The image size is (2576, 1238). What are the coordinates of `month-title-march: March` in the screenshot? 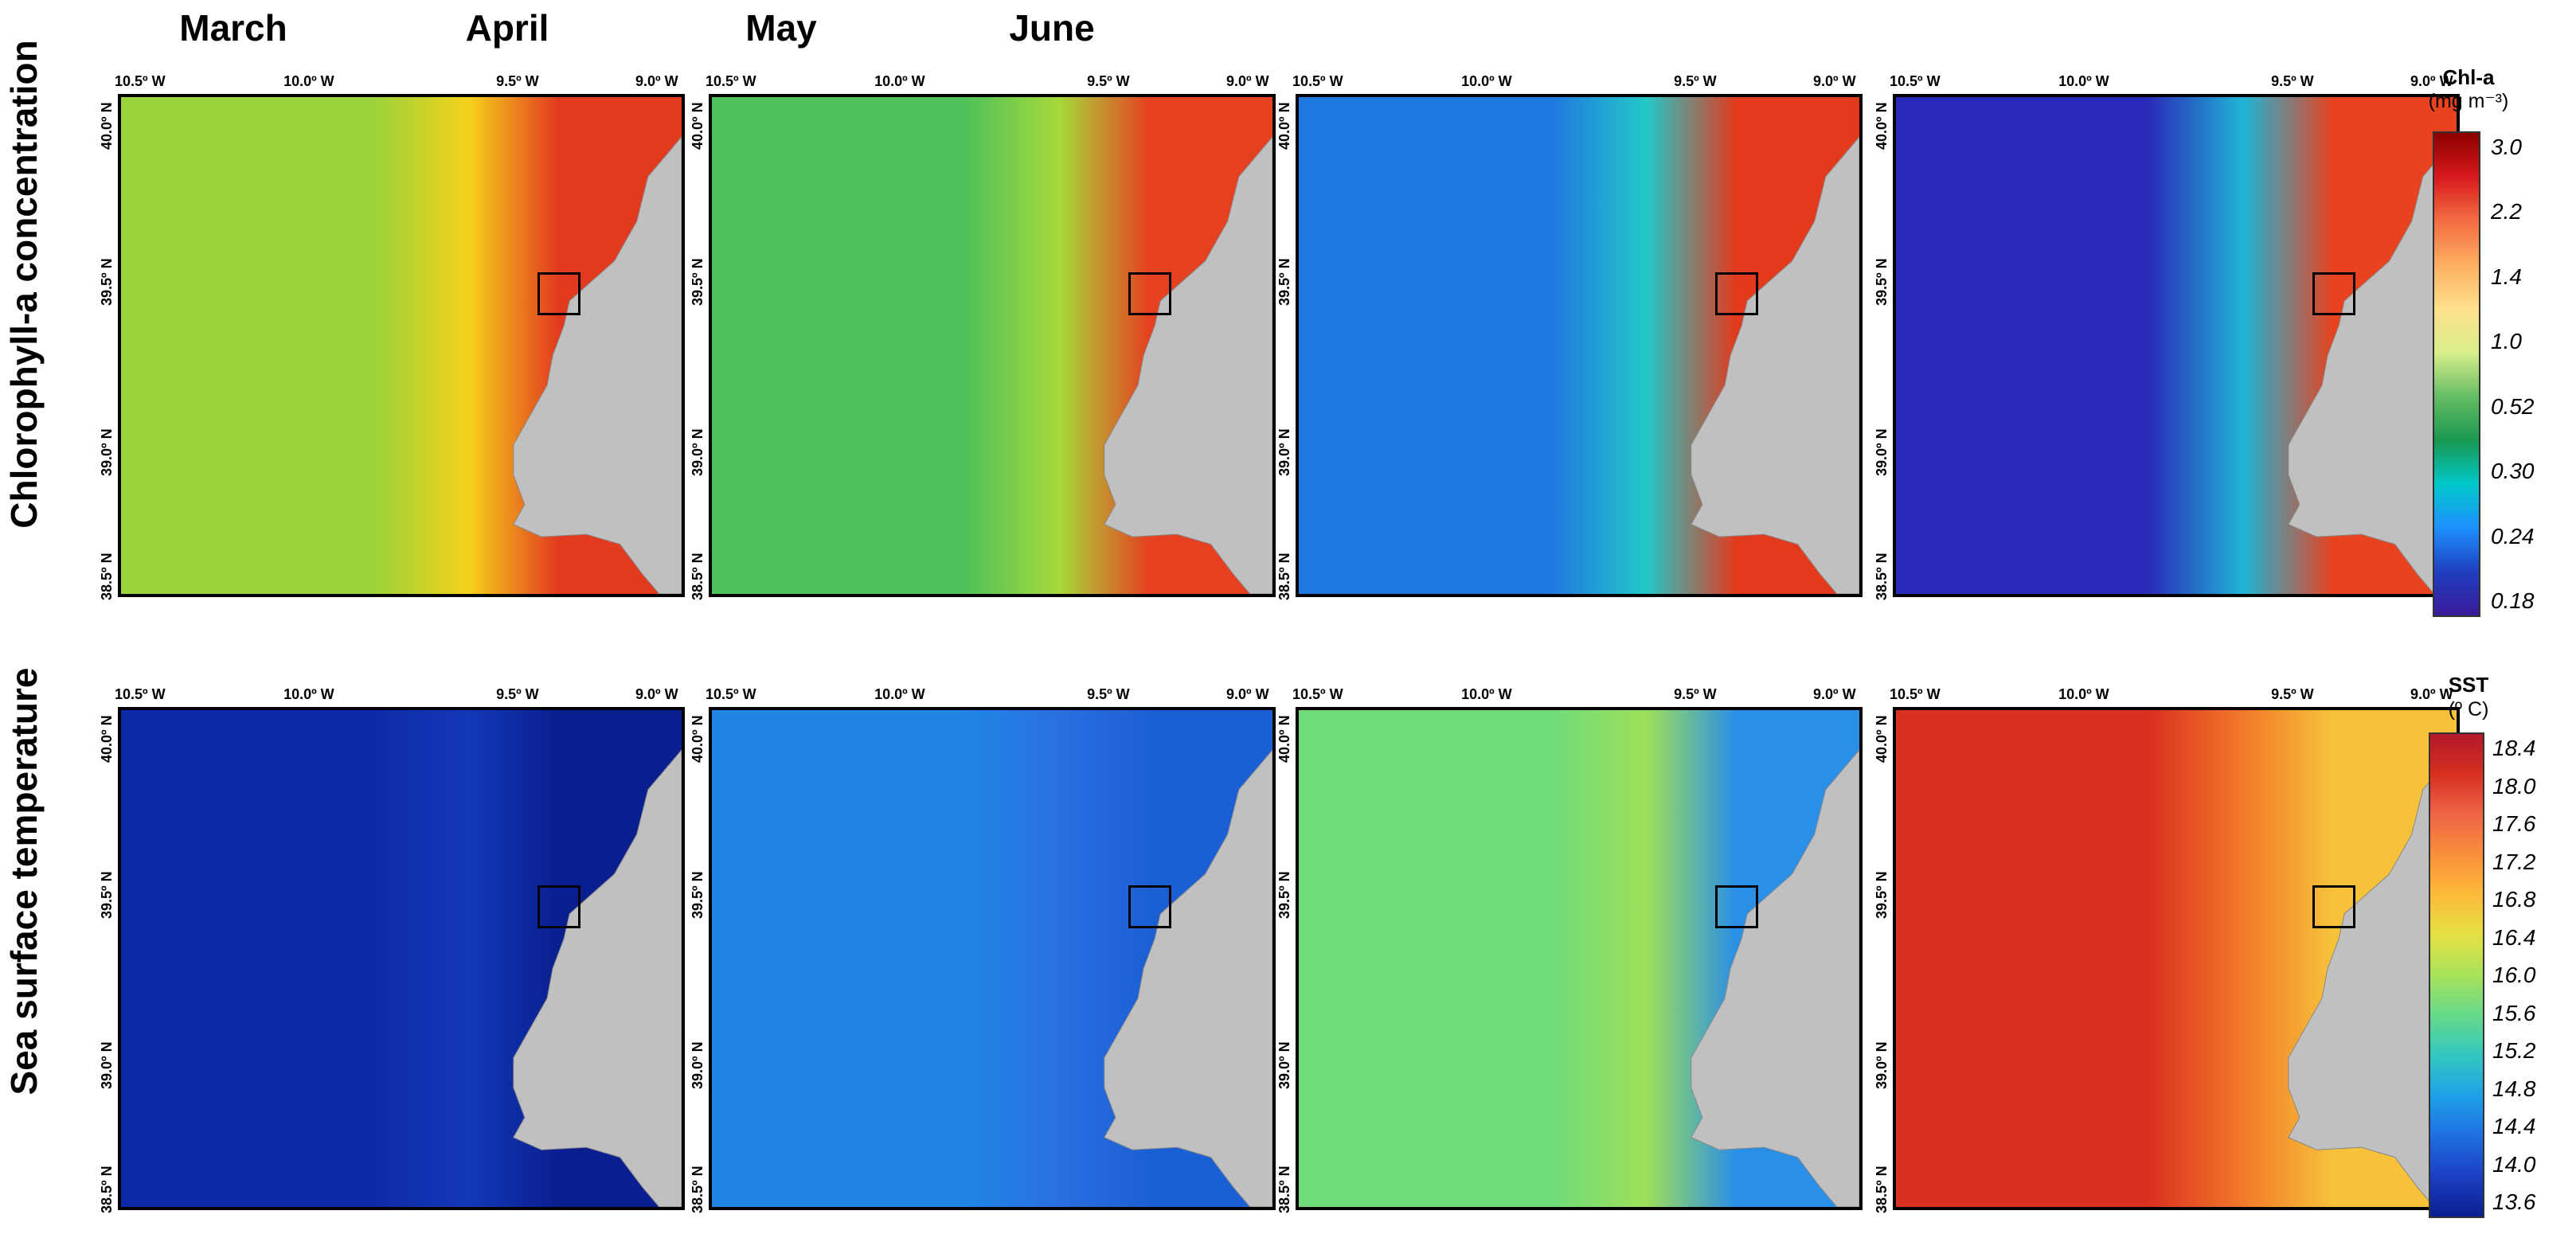 It's located at (233, 28).